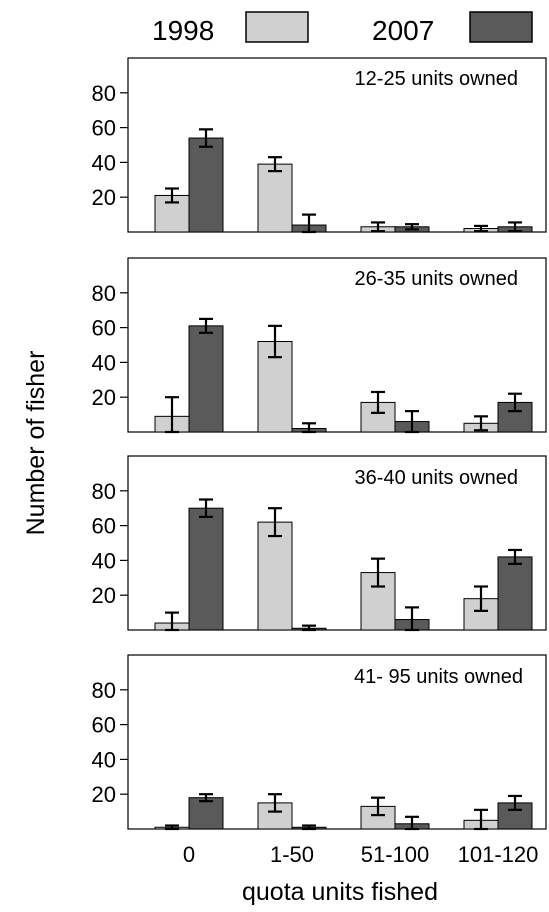 This screenshot has height=912, width=549. I want to click on y-axis-label: Number of fisher, so click(36, 443).